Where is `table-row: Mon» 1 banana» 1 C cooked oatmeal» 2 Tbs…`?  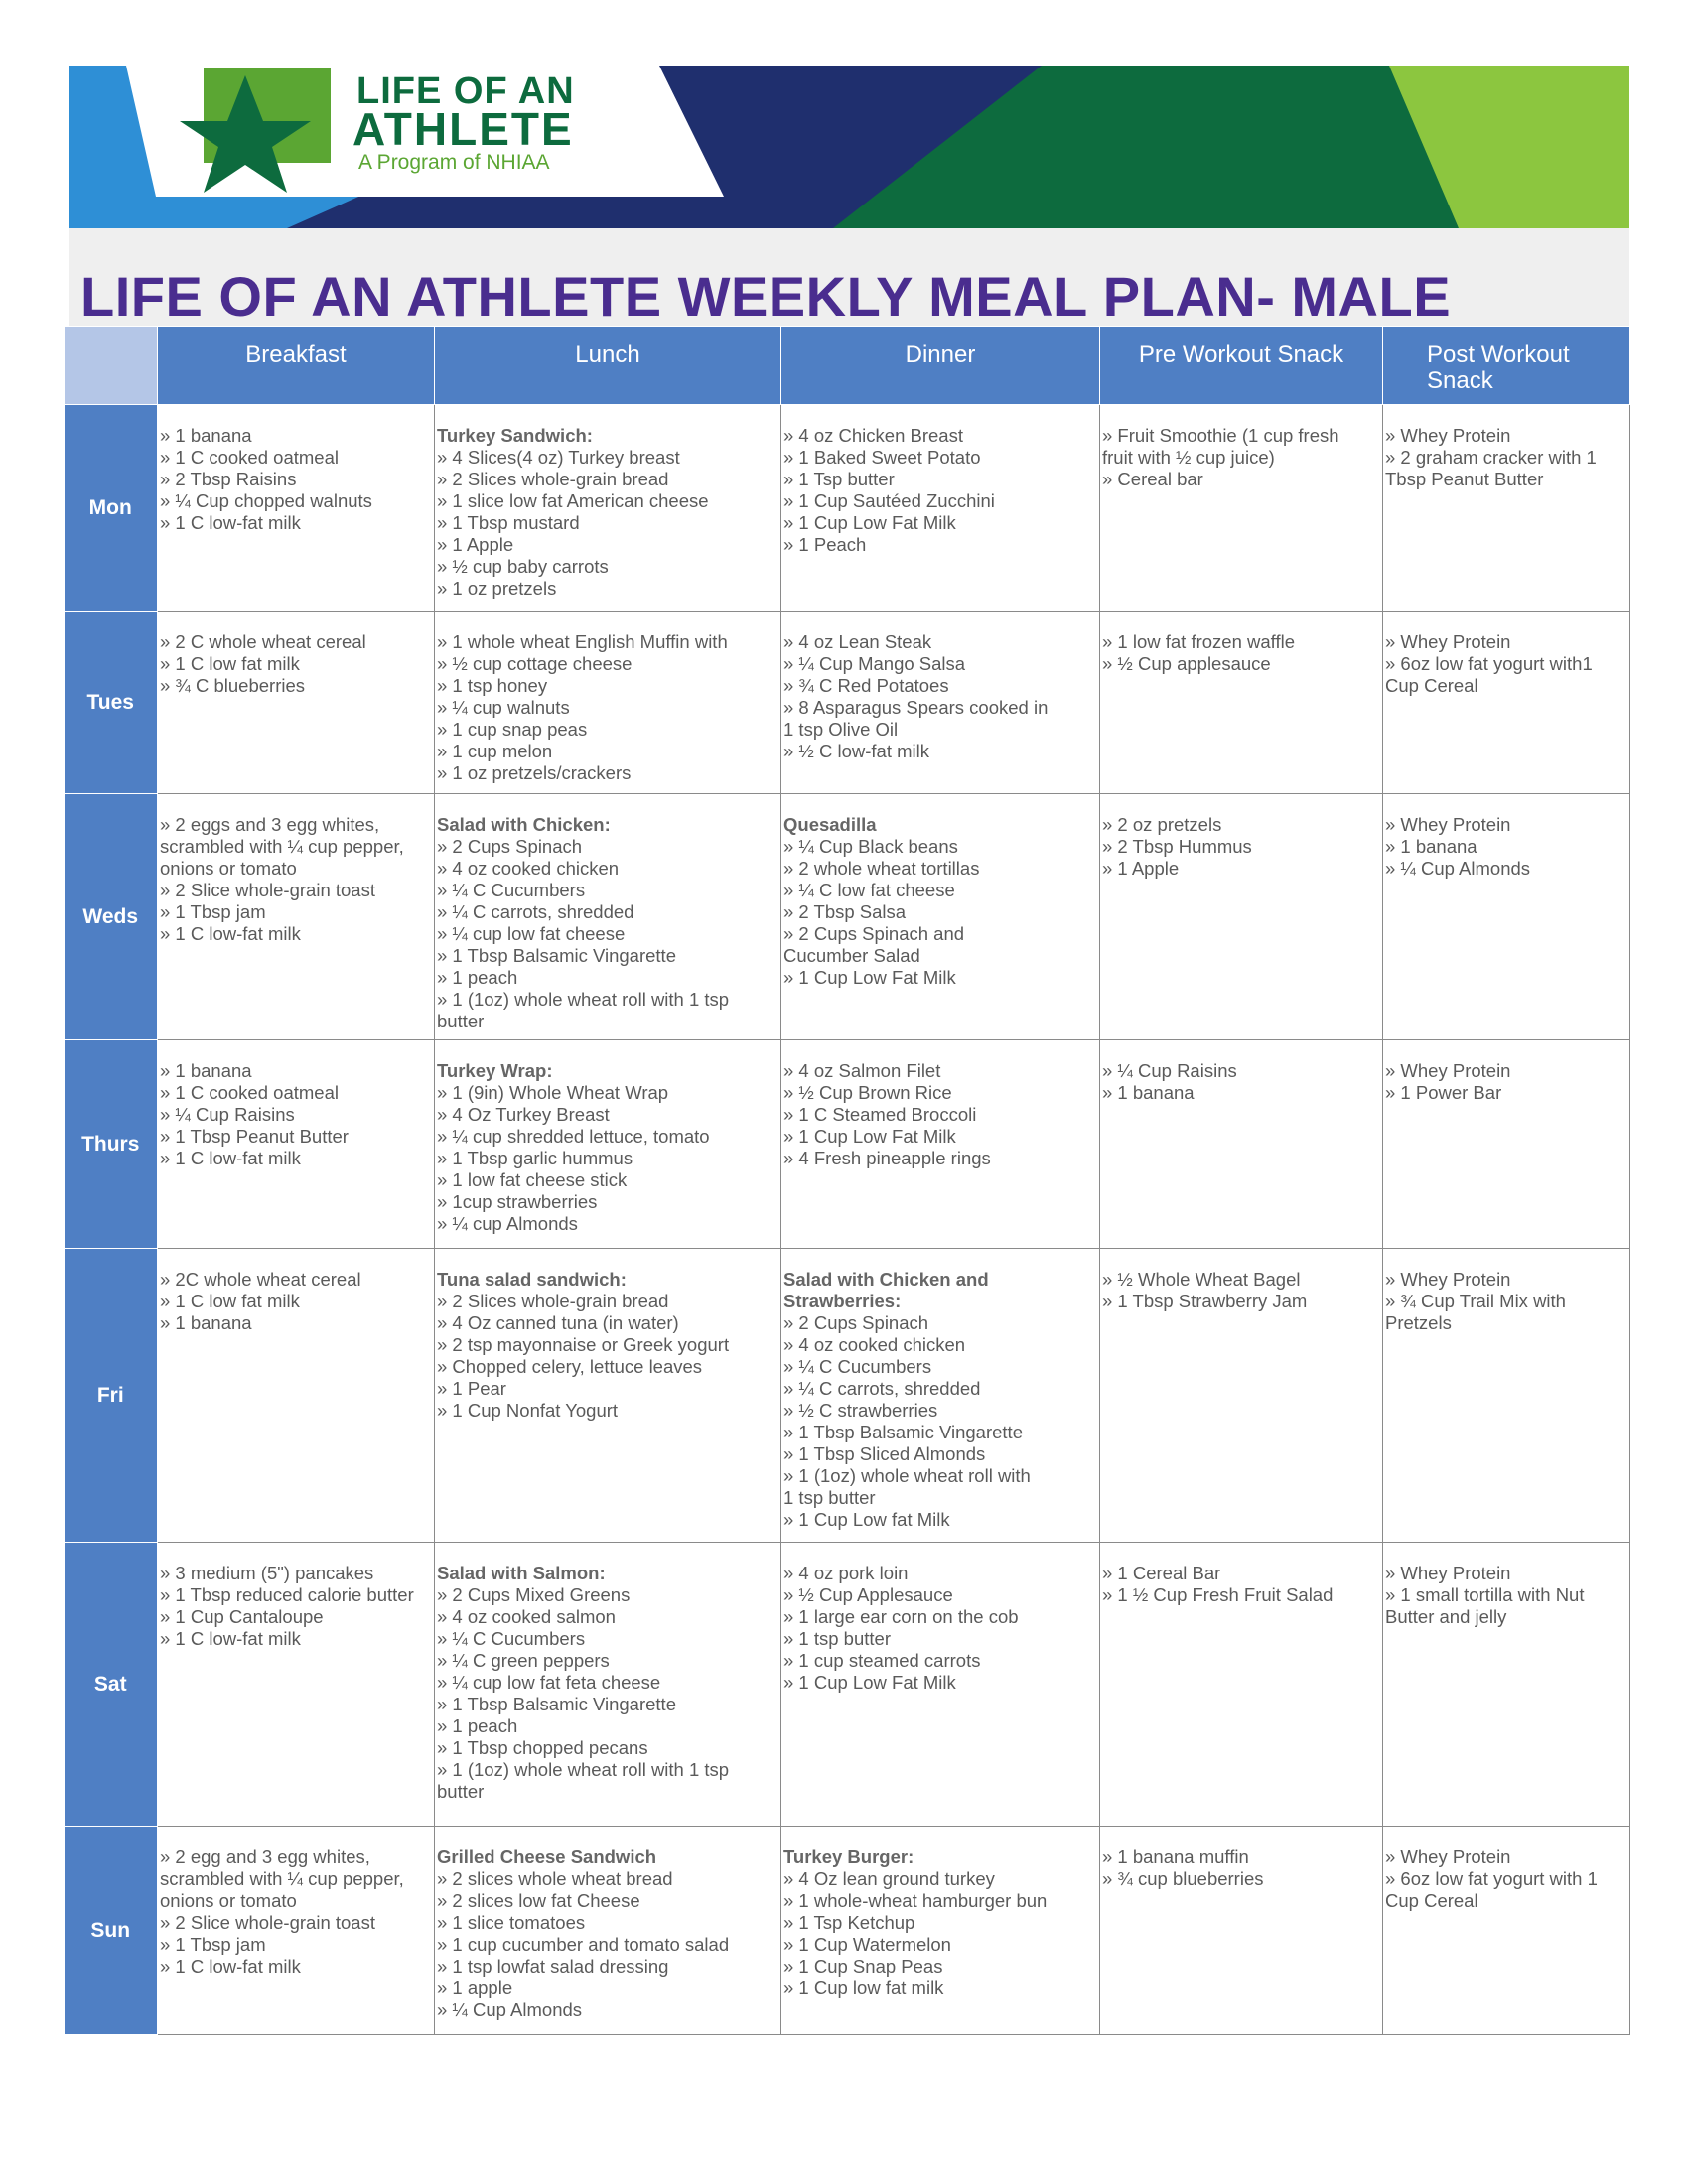
table-row: Mon» 1 banana» 1 C cooked oatmeal» 2 Tbs… is located at coordinates (847, 508).